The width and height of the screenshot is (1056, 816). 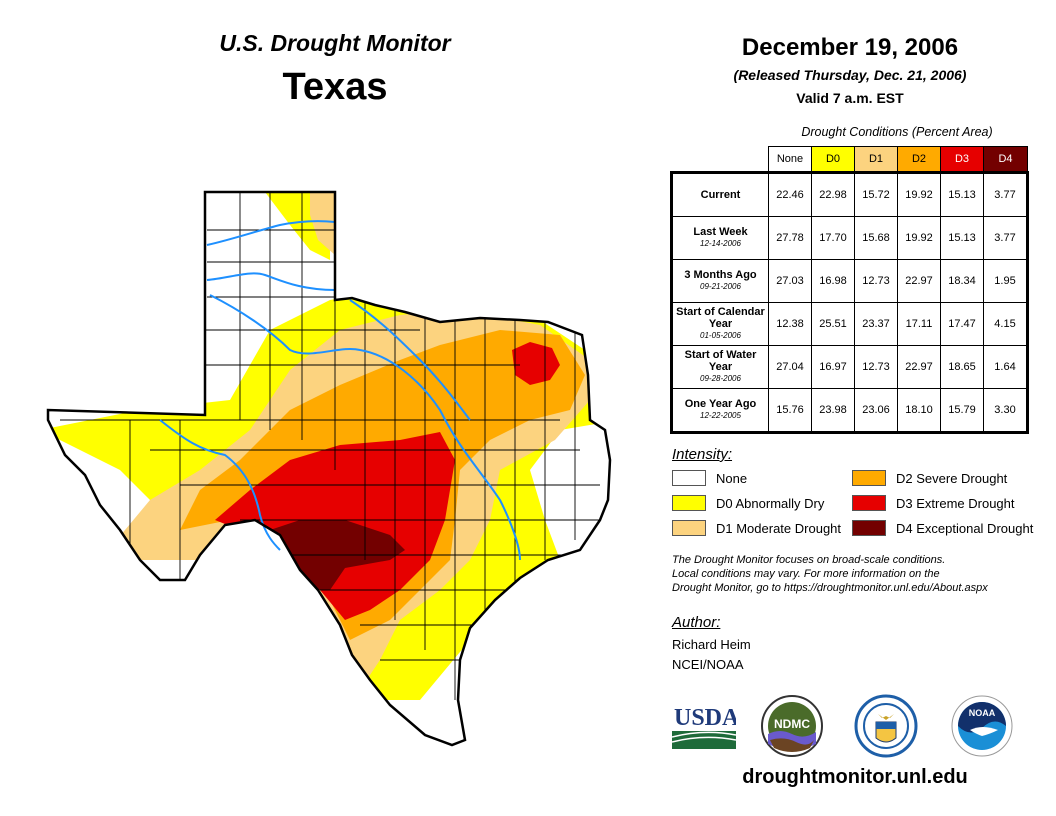 I want to click on release-date: (Released Thursday, Dec. 21, 2006), so click(x=850, y=75).